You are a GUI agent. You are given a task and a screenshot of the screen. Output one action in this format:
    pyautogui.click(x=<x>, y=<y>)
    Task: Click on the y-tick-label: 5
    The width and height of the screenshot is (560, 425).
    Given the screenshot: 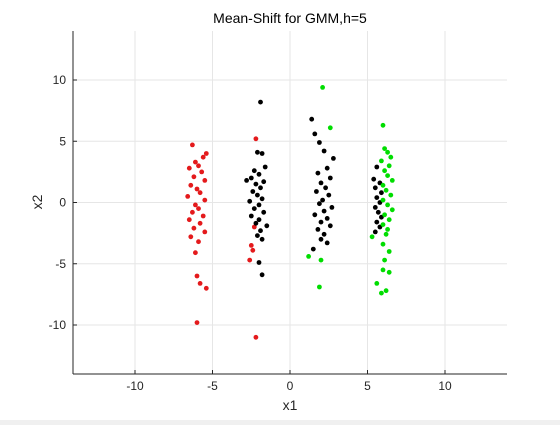 What is the action you would take?
    pyautogui.click(x=62, y=141)
    